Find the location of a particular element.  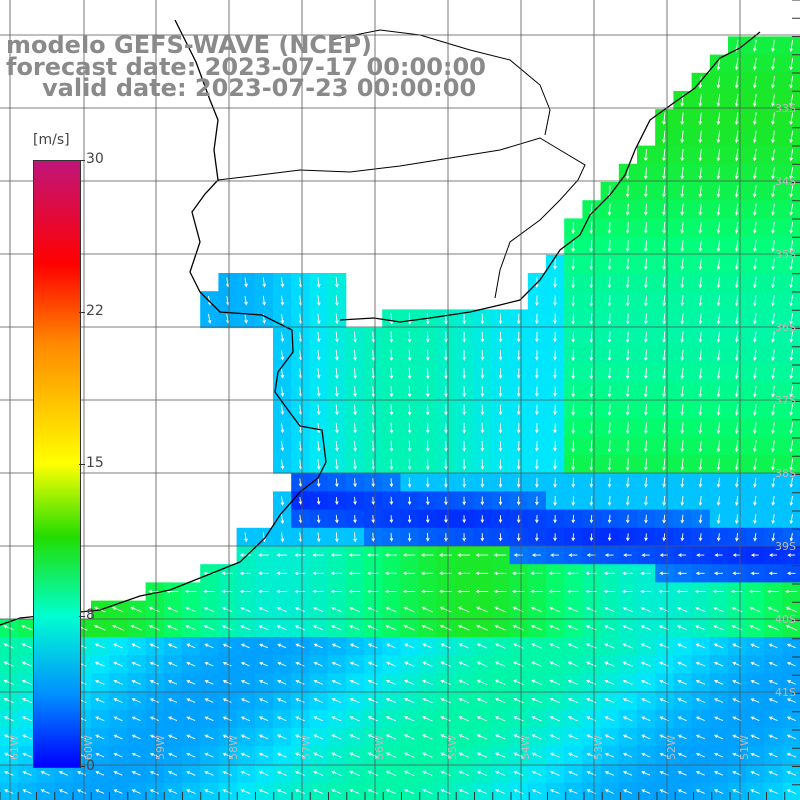

longitude-label: 52W is located at coordinates (671, 747).